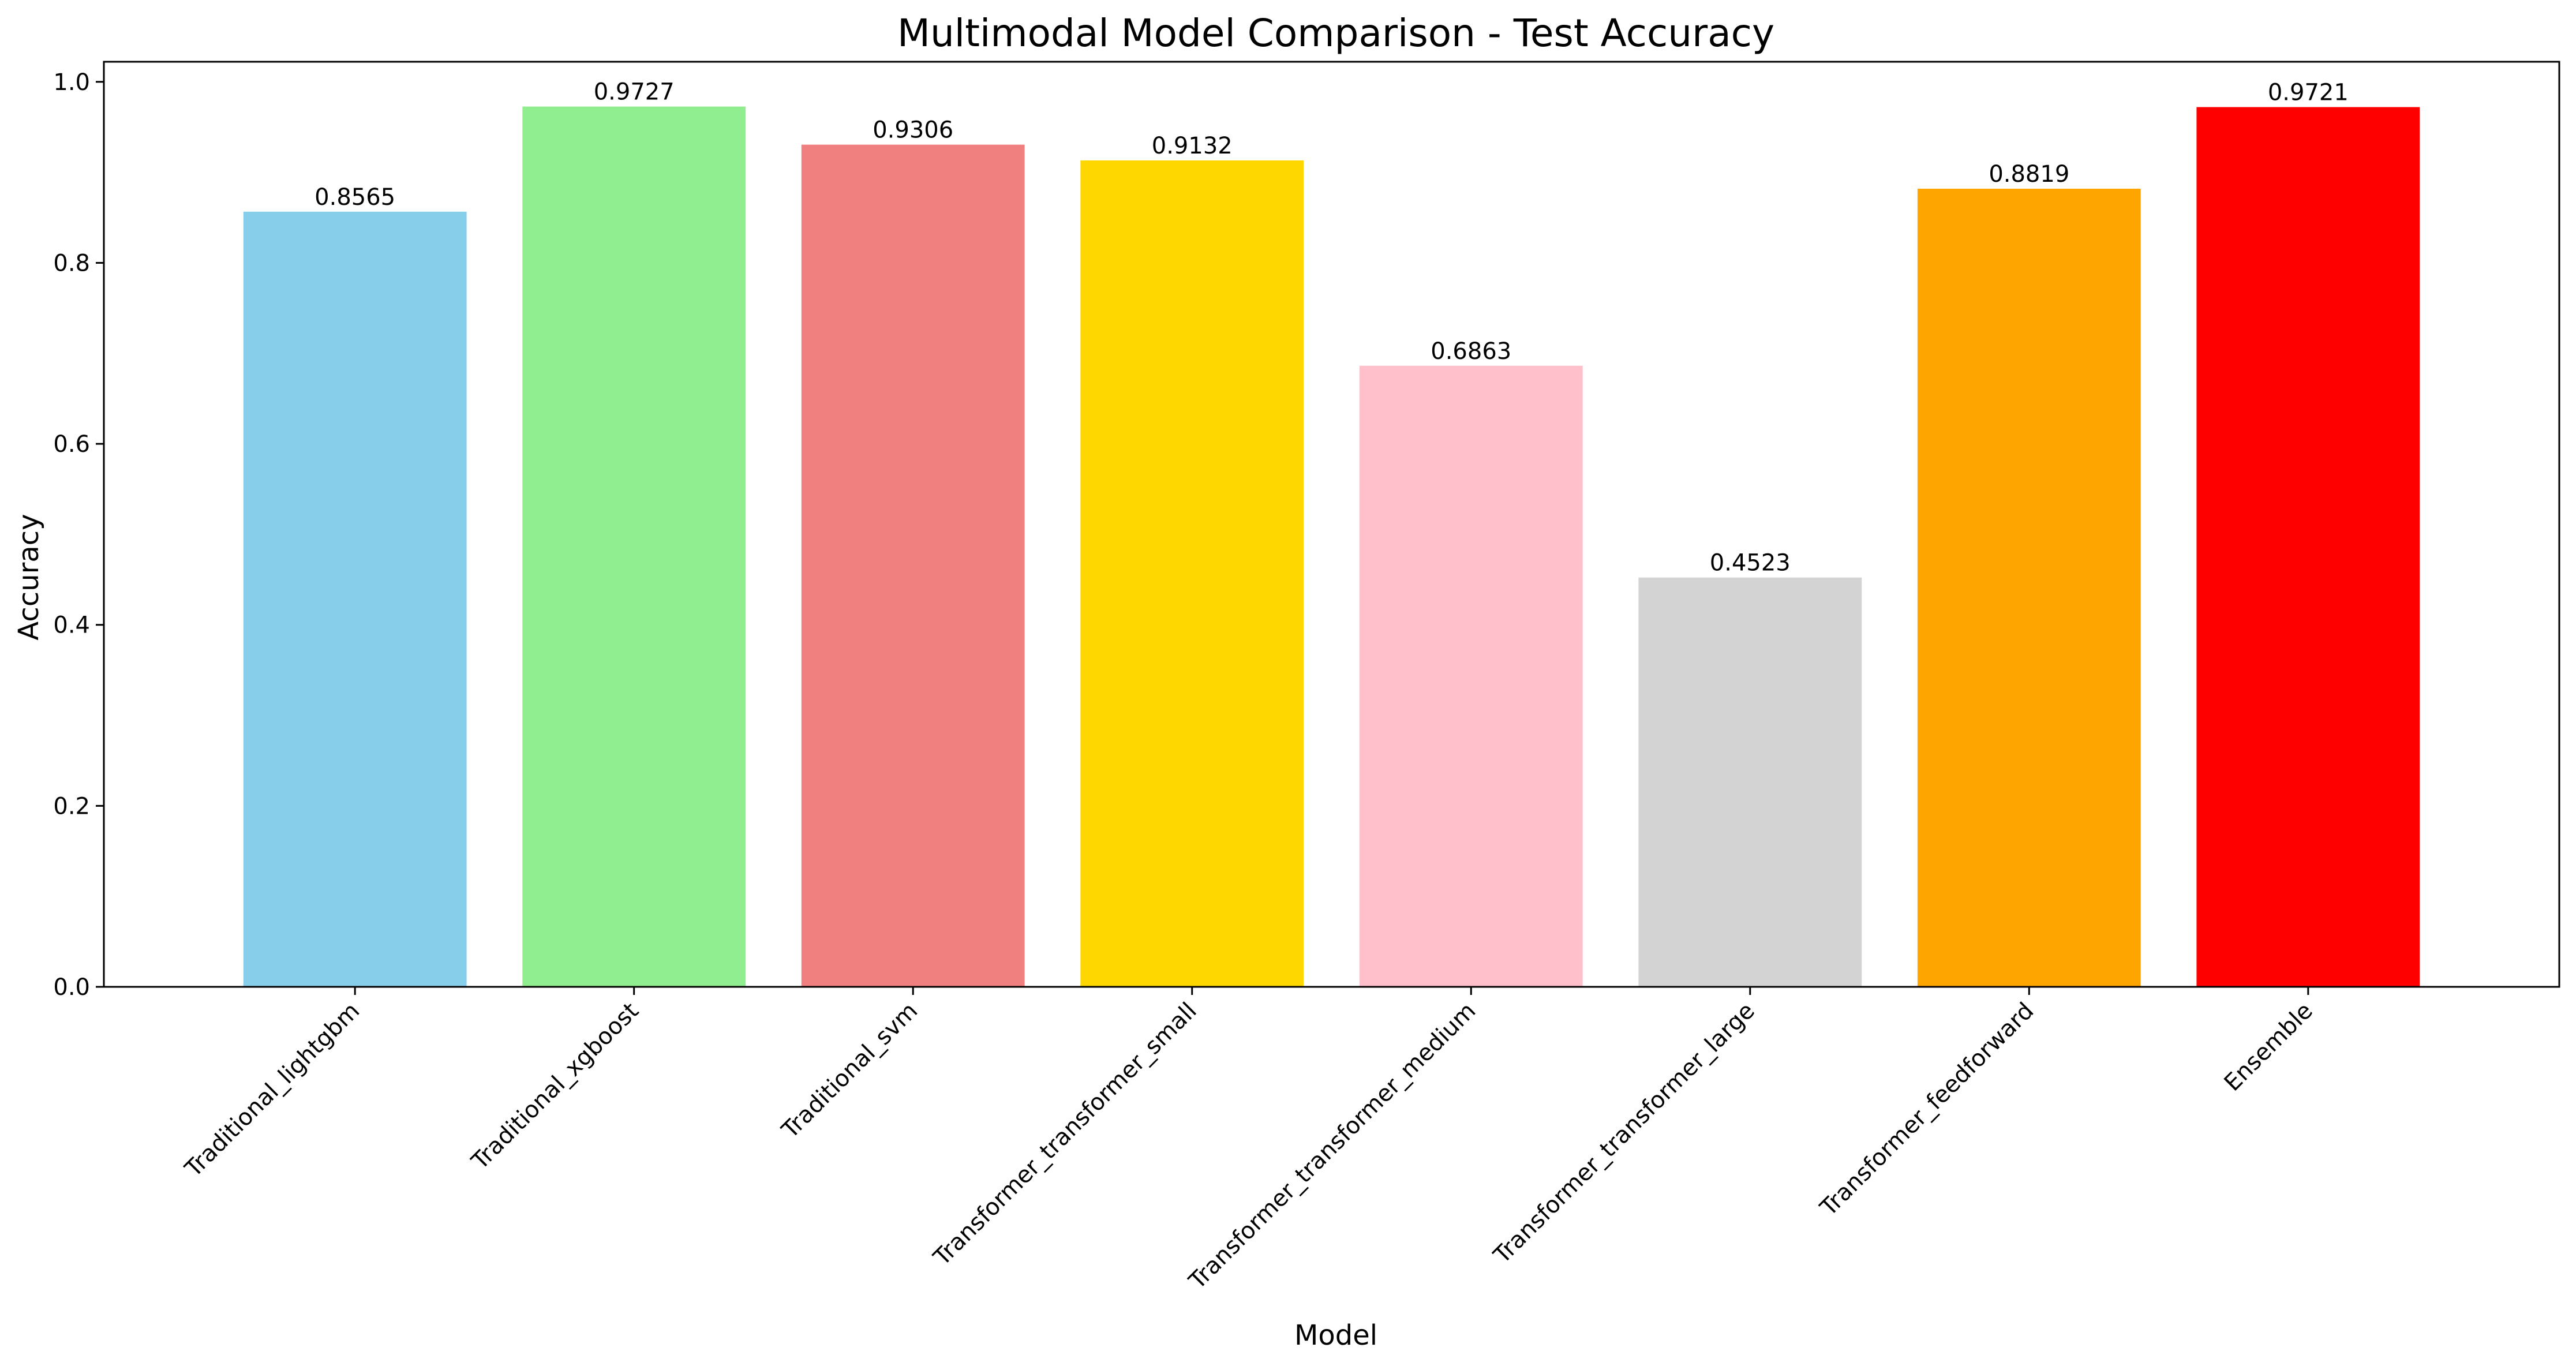 This screenshot has height=1366, width=2576. I want to click on data-label: 0.9306, so click(913, 130).